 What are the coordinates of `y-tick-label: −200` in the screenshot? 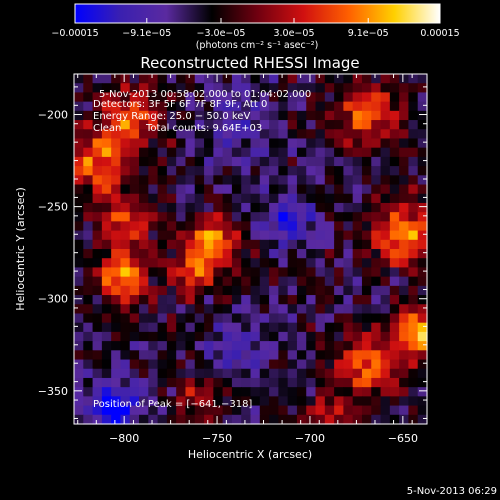 It's located at (53, 115).